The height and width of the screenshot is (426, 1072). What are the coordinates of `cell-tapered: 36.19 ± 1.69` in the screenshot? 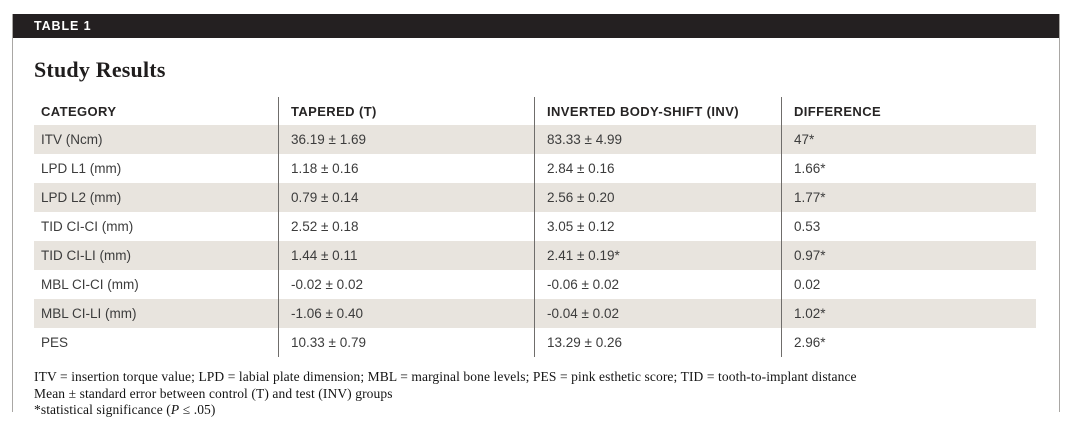 It's located at (406, 139).